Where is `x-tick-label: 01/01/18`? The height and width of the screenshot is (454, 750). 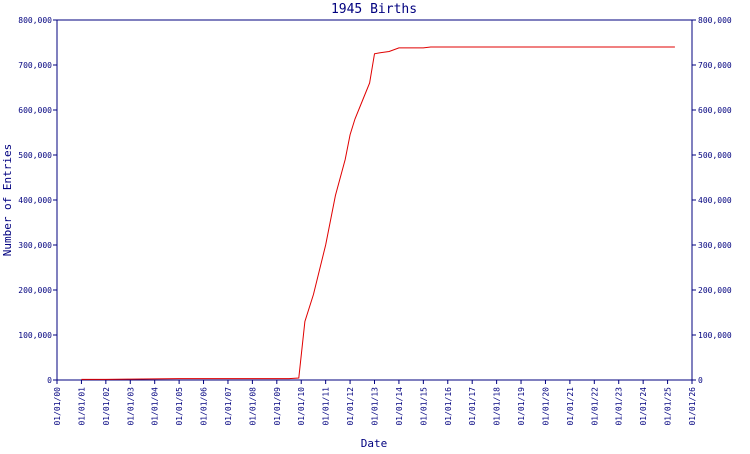
x-tick-label: 01/01/18 is located at coordinates (497, 406).